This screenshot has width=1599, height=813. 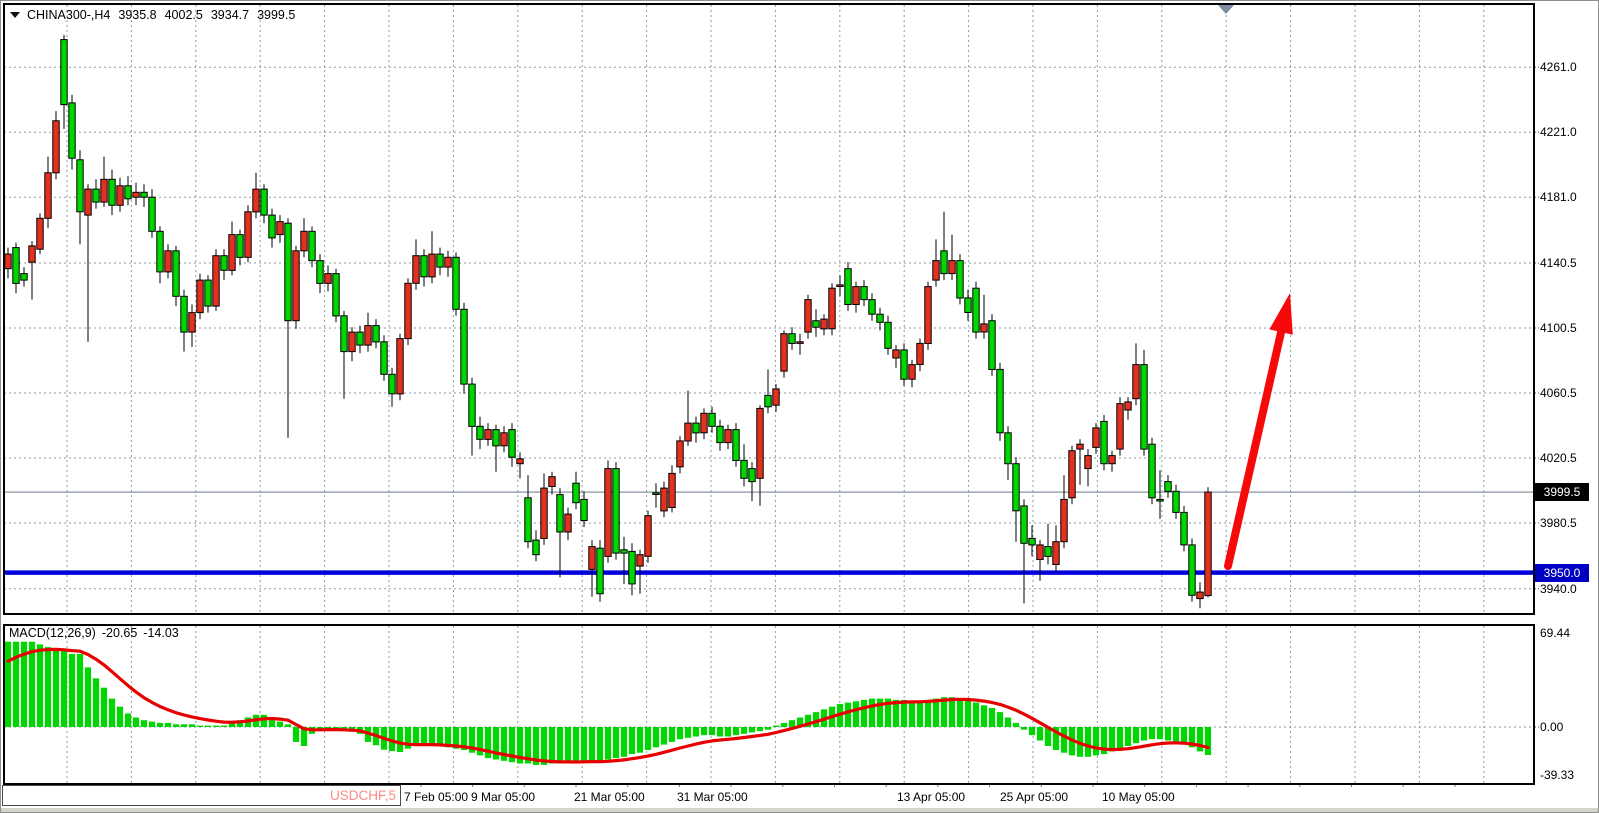 What do you see at coordinates (1558, 263) in the screenshot?
I see `price-axis-label: 4140.5` at bounding box center [1558, 263].